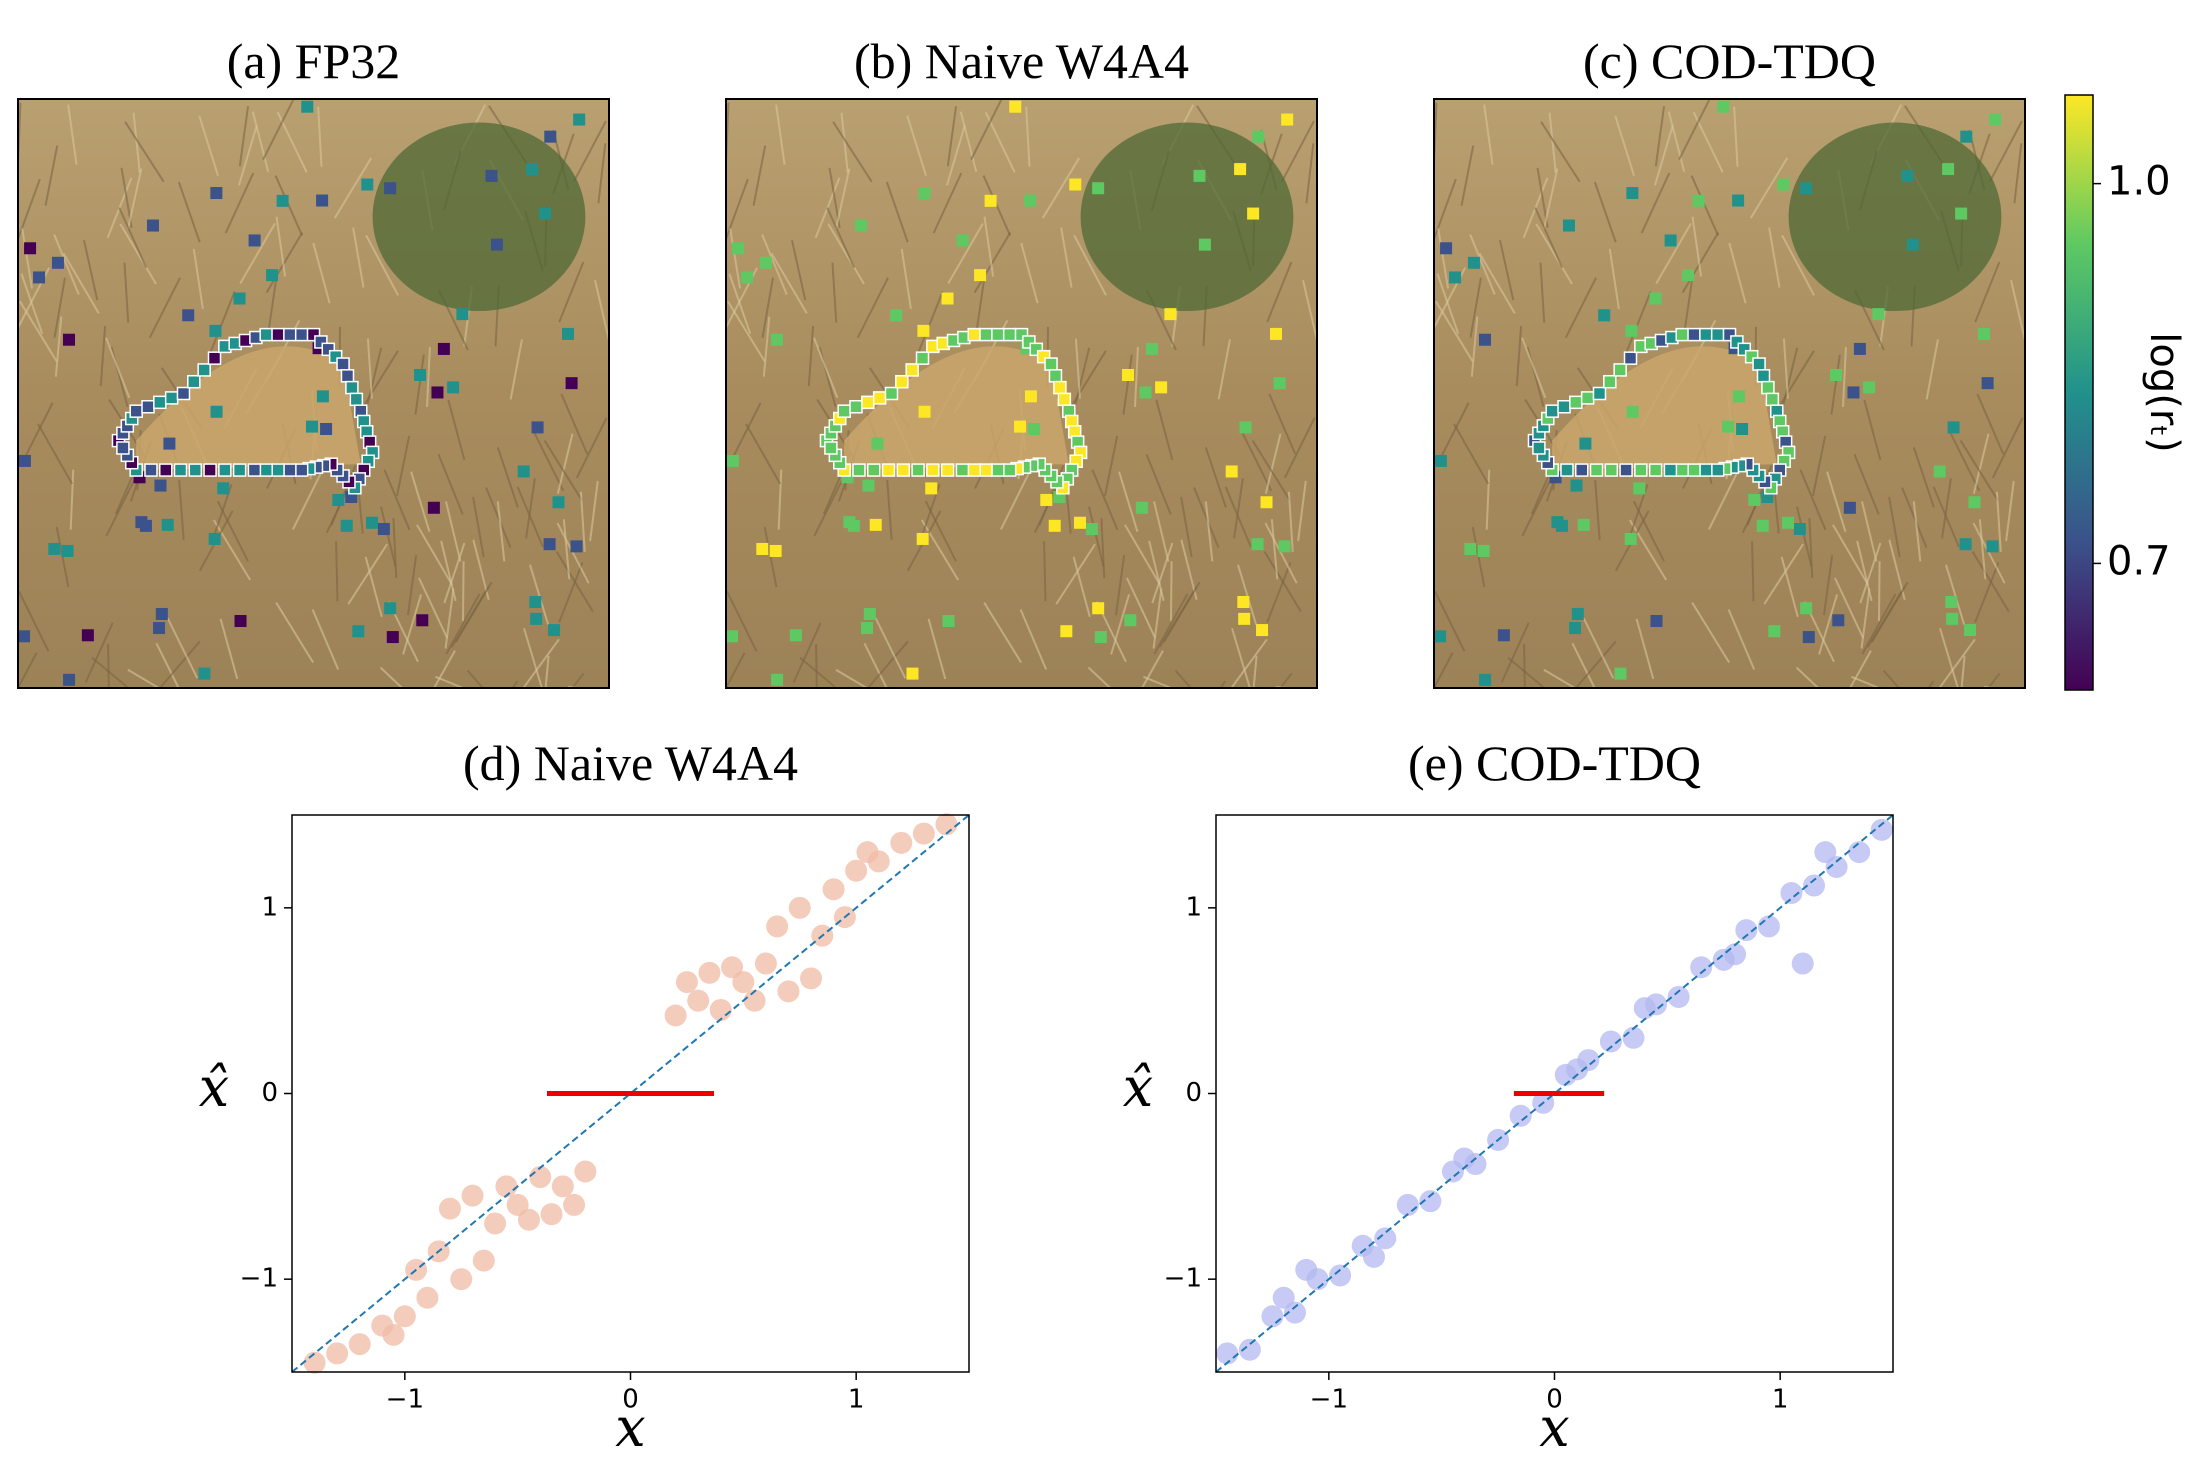 Image resolution: width=2200 pixels, height=1464 pixels. Describe the element at coordinates (1554, 1427) in the screenshot. I see `x-axis-label: x` at that location.